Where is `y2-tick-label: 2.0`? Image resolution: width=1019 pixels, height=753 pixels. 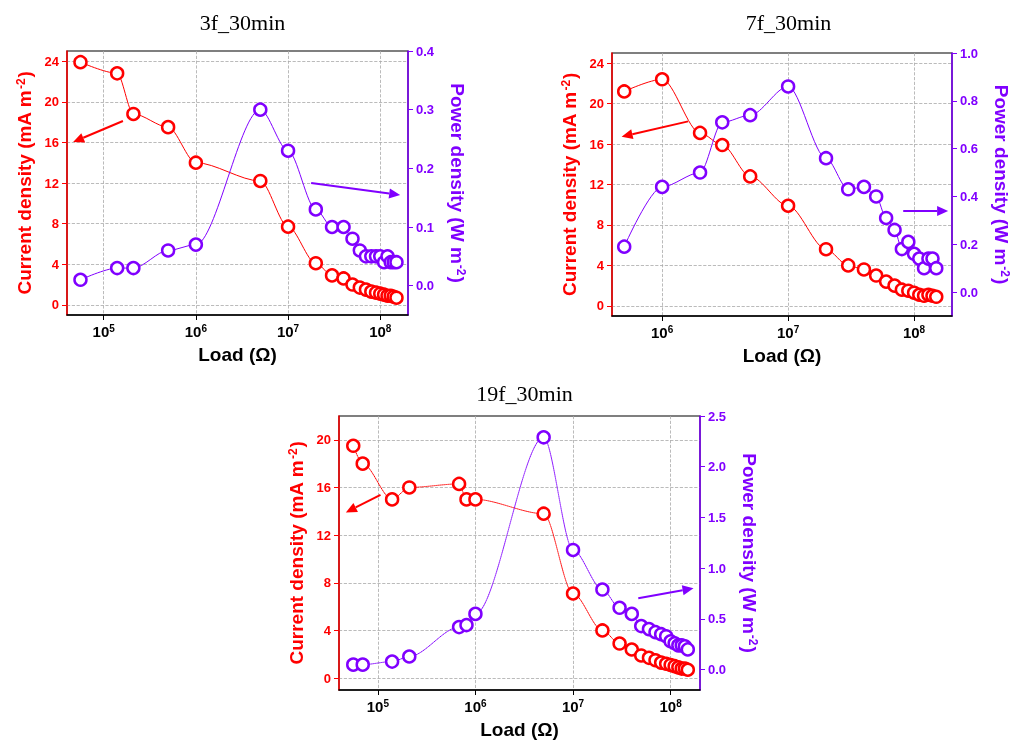
y2-tick-label: 2.0 is located at coordinates (717, 467).